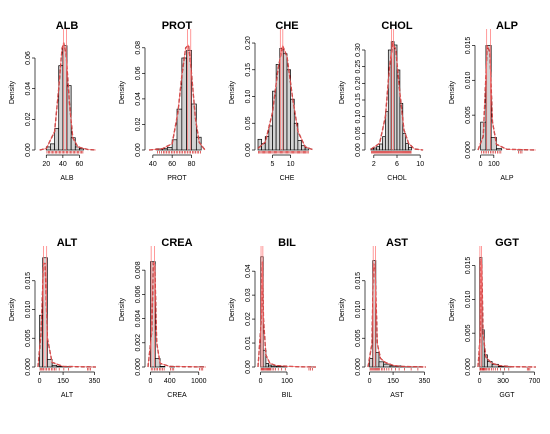  What do you see at coordinates (374, 164) in the screenshot?
I see `x-tick-label: 2` at bounding box center [374, 164].